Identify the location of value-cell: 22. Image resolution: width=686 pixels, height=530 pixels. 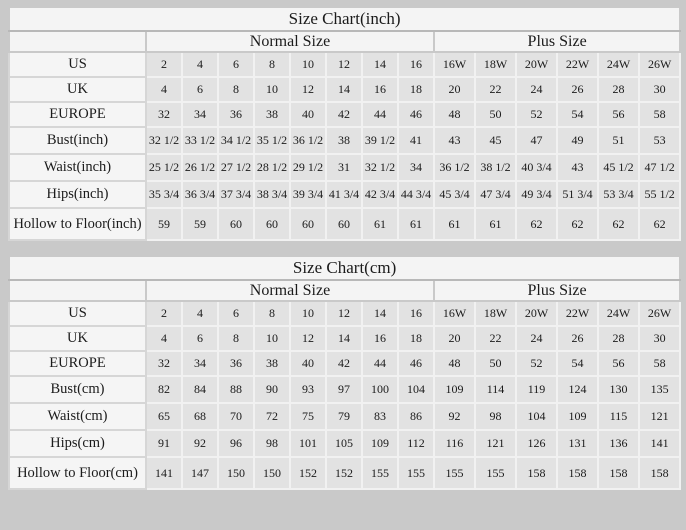
(495, 338).